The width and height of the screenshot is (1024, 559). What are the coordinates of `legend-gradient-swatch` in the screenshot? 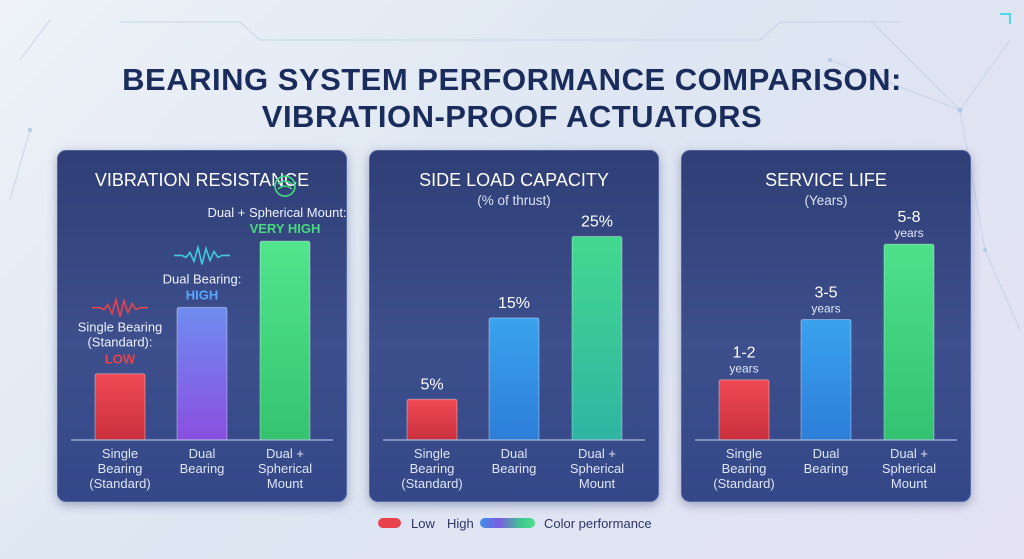 It's located at (507, 523).